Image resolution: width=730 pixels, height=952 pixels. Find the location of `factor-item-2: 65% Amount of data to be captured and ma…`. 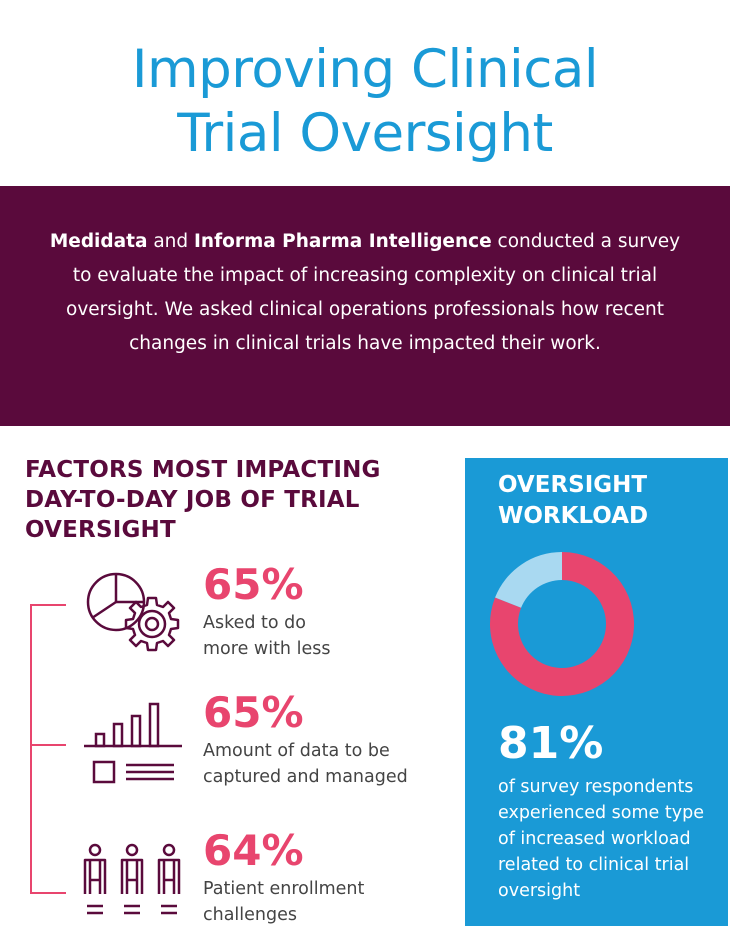

factor-item-2: 65% Amount of data to be captured and ma… is located at coordinates (328, 740).